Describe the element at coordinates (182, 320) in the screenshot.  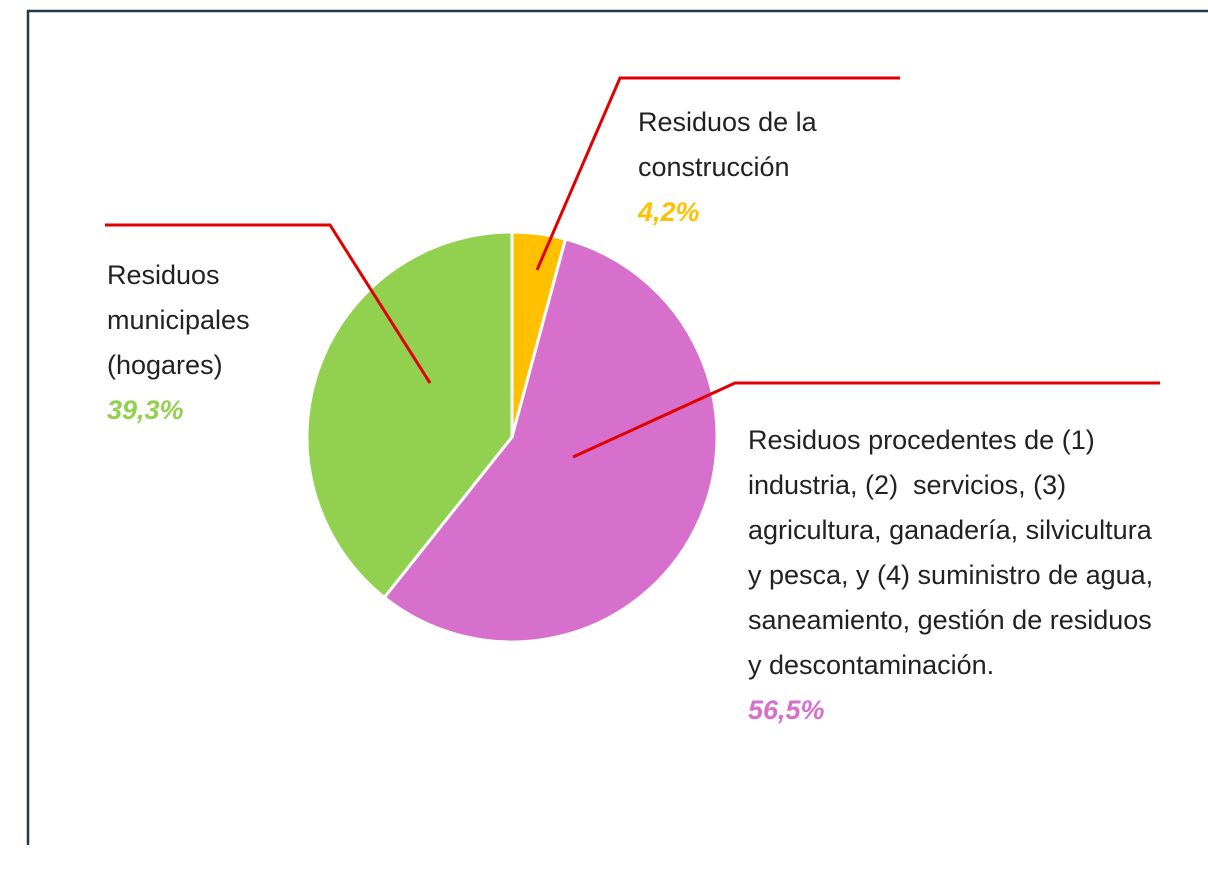
I see `category-label: Residuos municipales (hogares)` at that location.